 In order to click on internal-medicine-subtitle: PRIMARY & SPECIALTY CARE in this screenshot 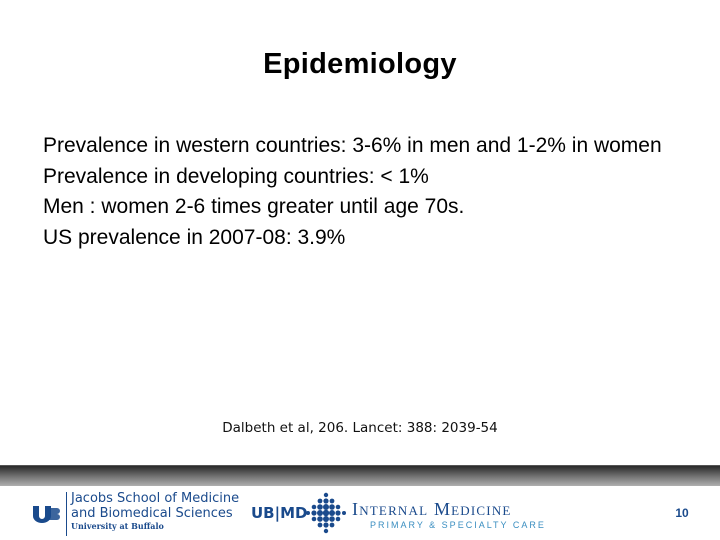, I will do `click(458, 525)`.